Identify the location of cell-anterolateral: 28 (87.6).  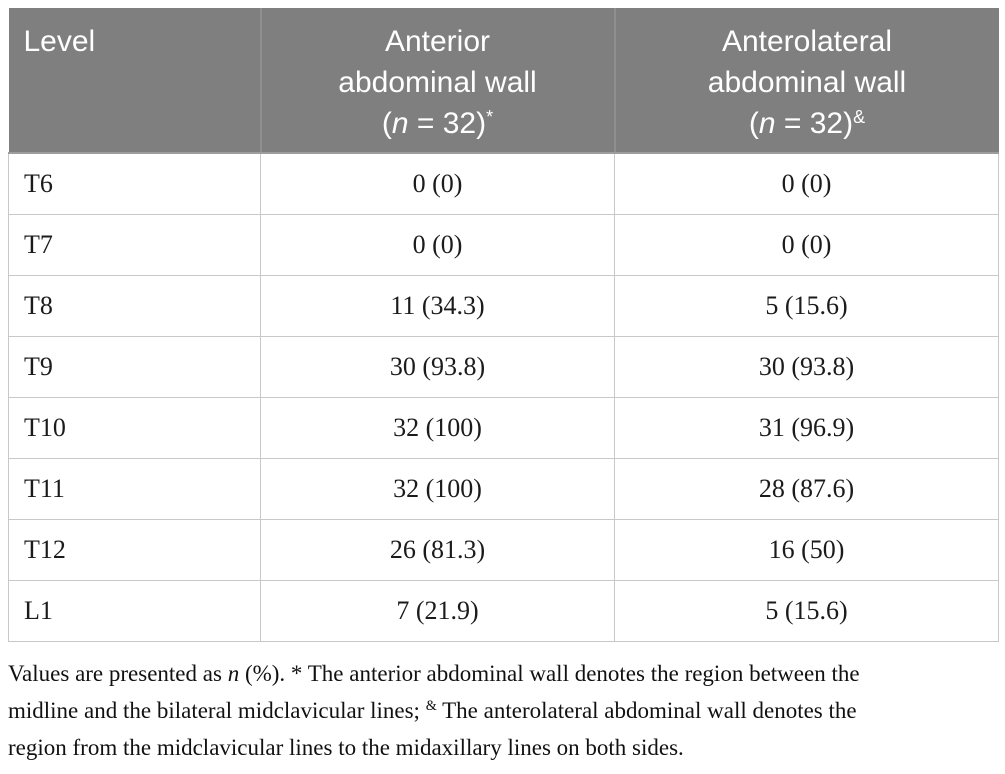
(806, 488).